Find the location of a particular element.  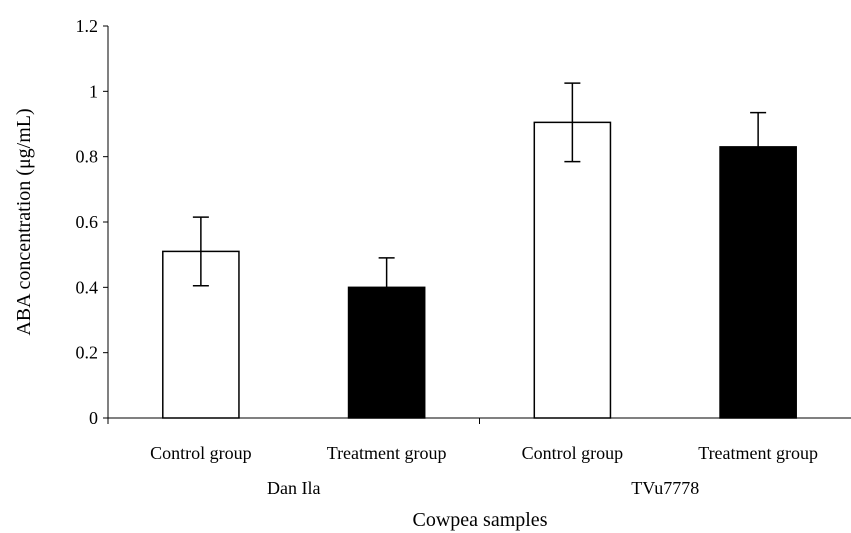

y-tick-label: 1.2 is located at coordinates (87, 26).